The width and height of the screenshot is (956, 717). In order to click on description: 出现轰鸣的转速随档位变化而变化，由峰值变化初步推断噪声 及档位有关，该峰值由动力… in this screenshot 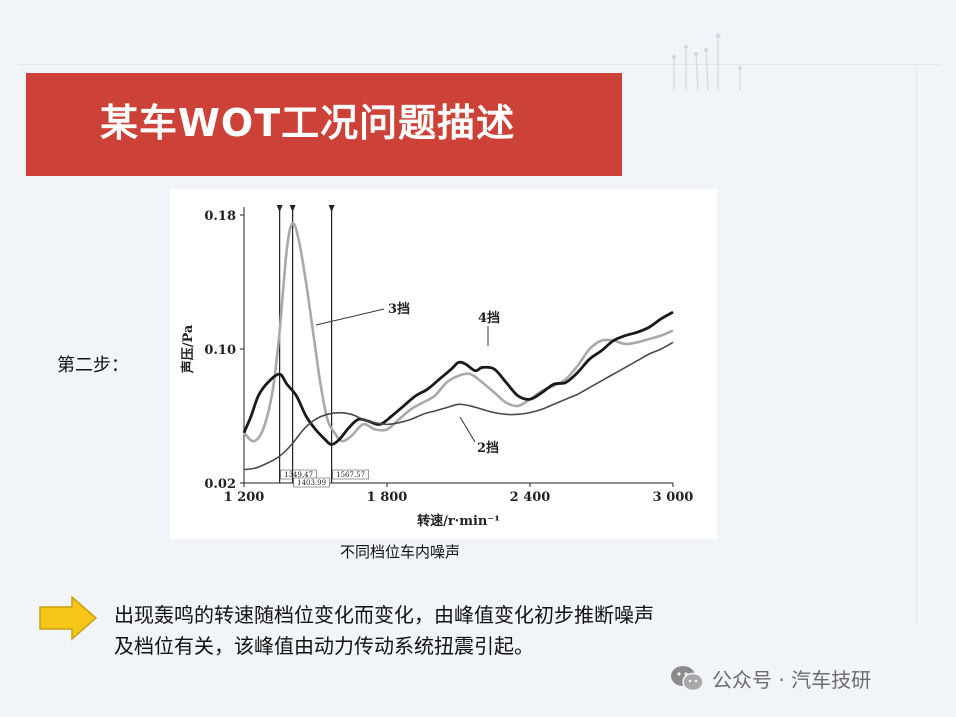, I will do `click(484, 631)`.